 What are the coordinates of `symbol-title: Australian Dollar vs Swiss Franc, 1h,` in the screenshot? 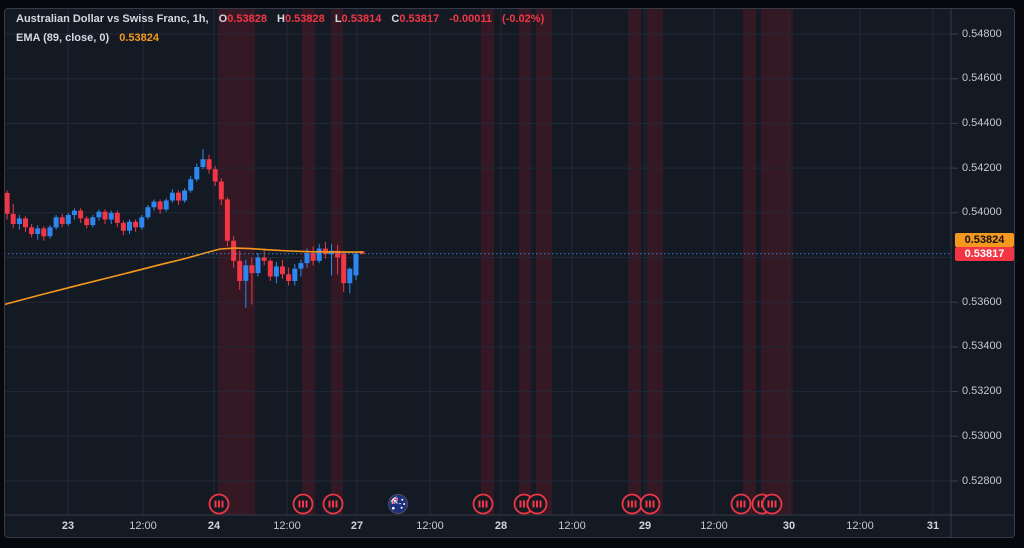 It's located at (112, 19).